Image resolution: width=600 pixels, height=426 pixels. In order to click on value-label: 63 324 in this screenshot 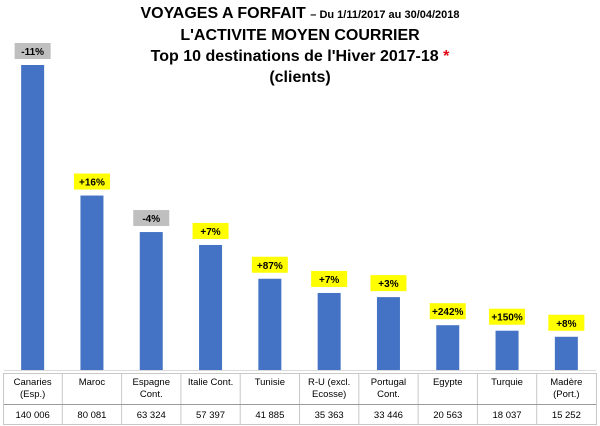, I will do `click(151, 415)`.